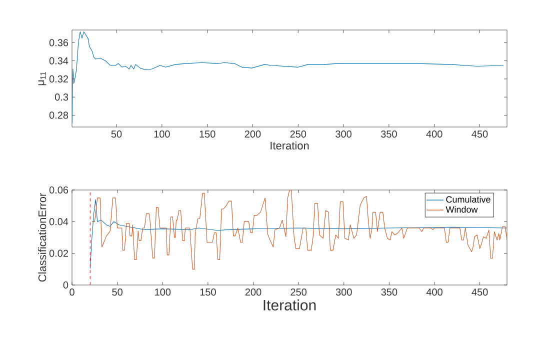  I want to click on y-tick-label: 0.3, so click(61, 97).